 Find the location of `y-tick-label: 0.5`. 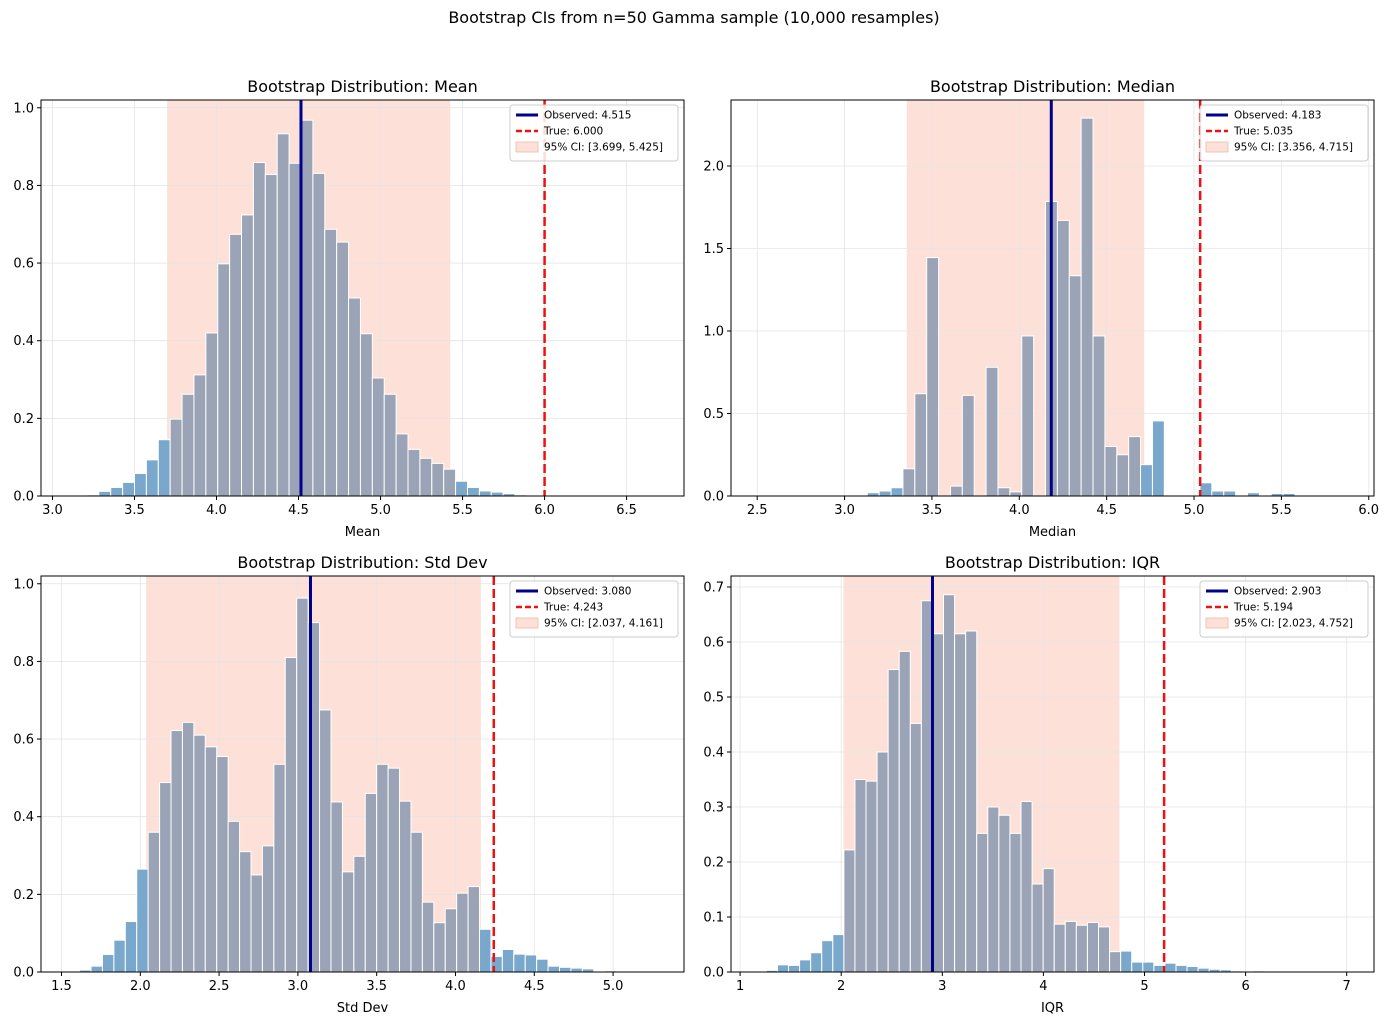

y-tick-label: 0.5 is located at coordinates (713, 414).